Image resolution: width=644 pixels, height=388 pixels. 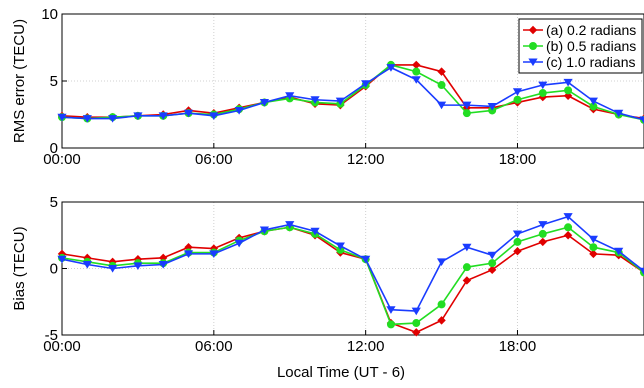 I want to click on legend-label: (b) 0.5 radians, so click(x=591, y=46).